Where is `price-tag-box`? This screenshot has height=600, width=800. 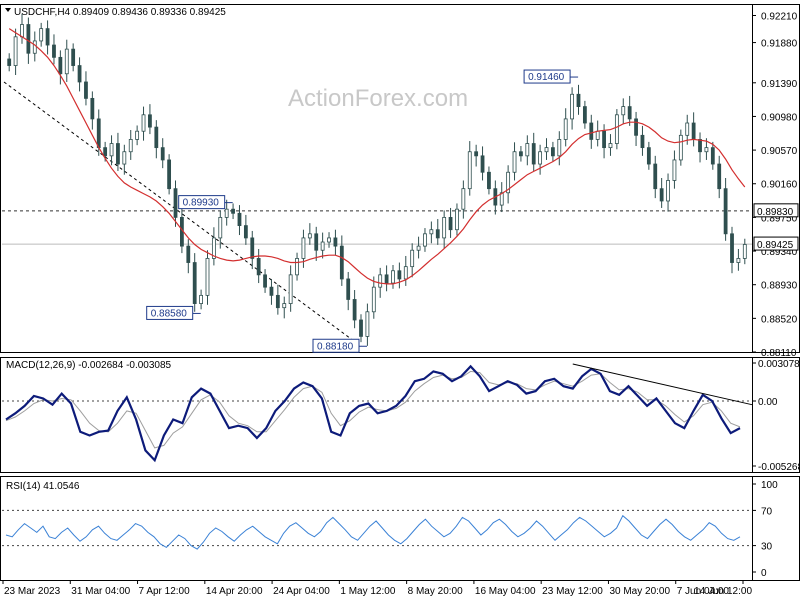
price-tag-box is located at coordinates (776, 210).